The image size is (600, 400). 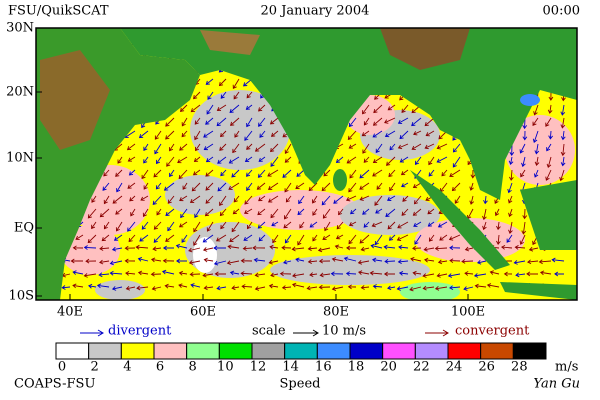 What do you see at coordinates (388, 367) in the screenshot?
I see `colorbar-label: 20` at bounding box center [388, 367].